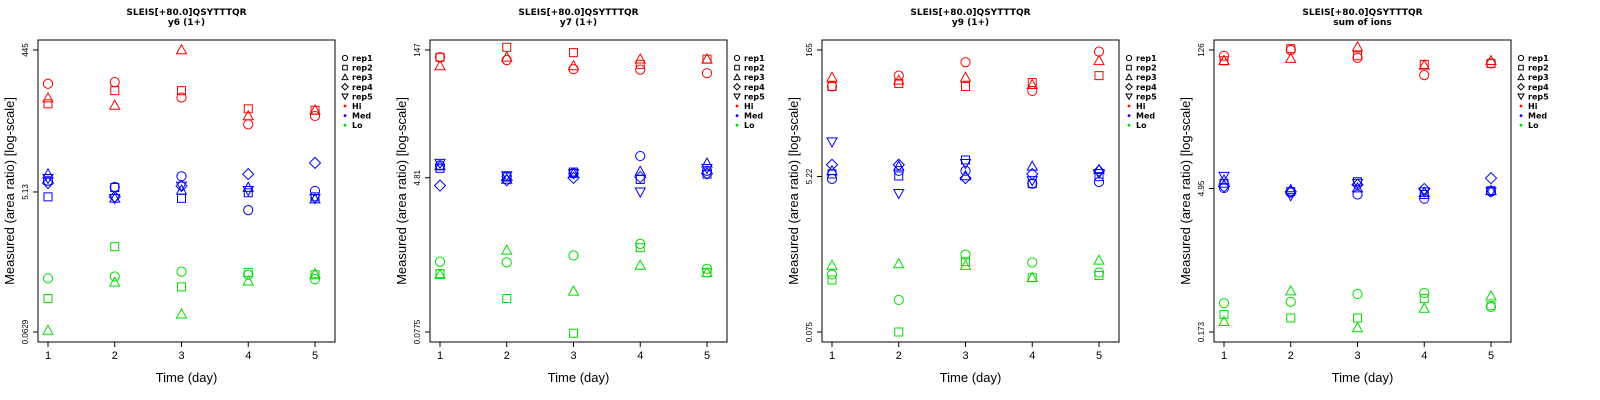  I want to click on plot-frame, so click(578, 191).